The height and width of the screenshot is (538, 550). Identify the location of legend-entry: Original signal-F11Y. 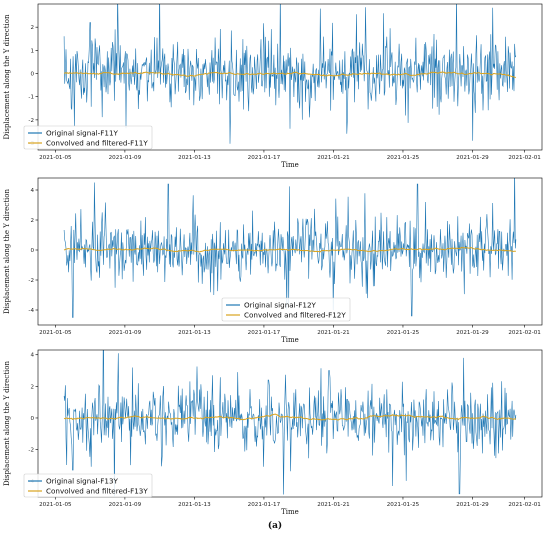
(82, 133).